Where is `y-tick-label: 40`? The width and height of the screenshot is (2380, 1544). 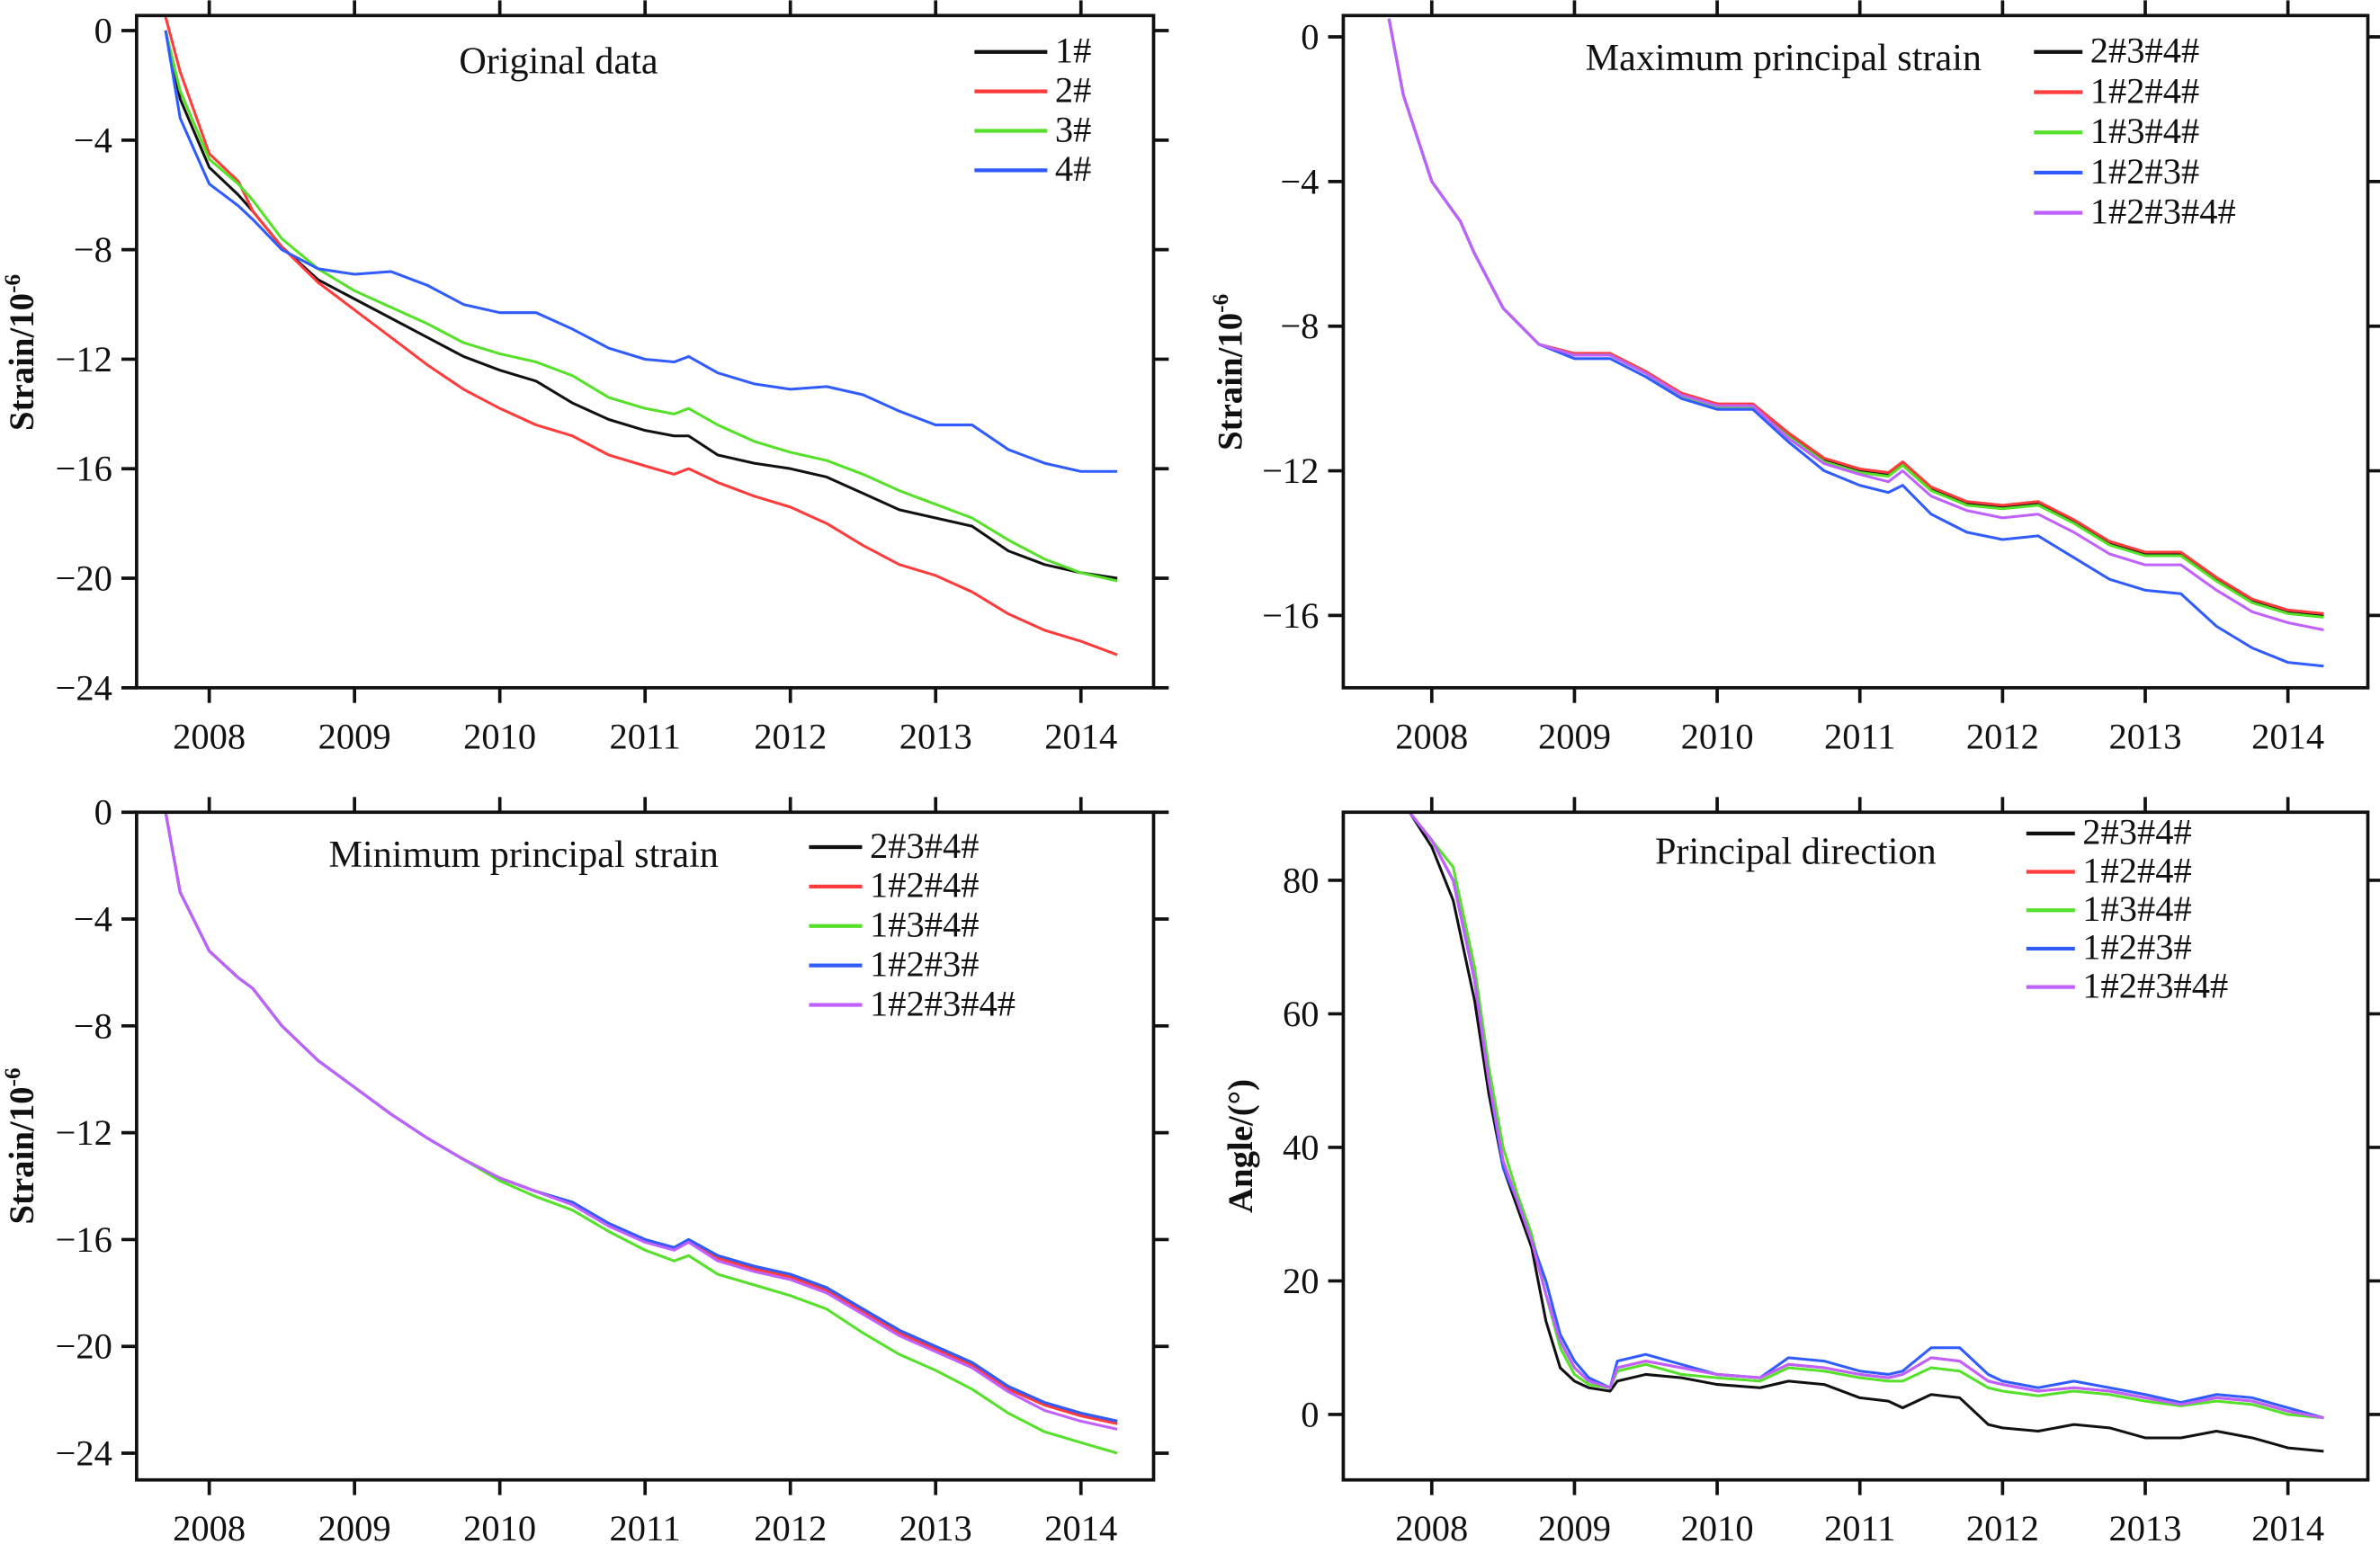
y-tick-label: 40 is located at coordinates (1301, 1147).